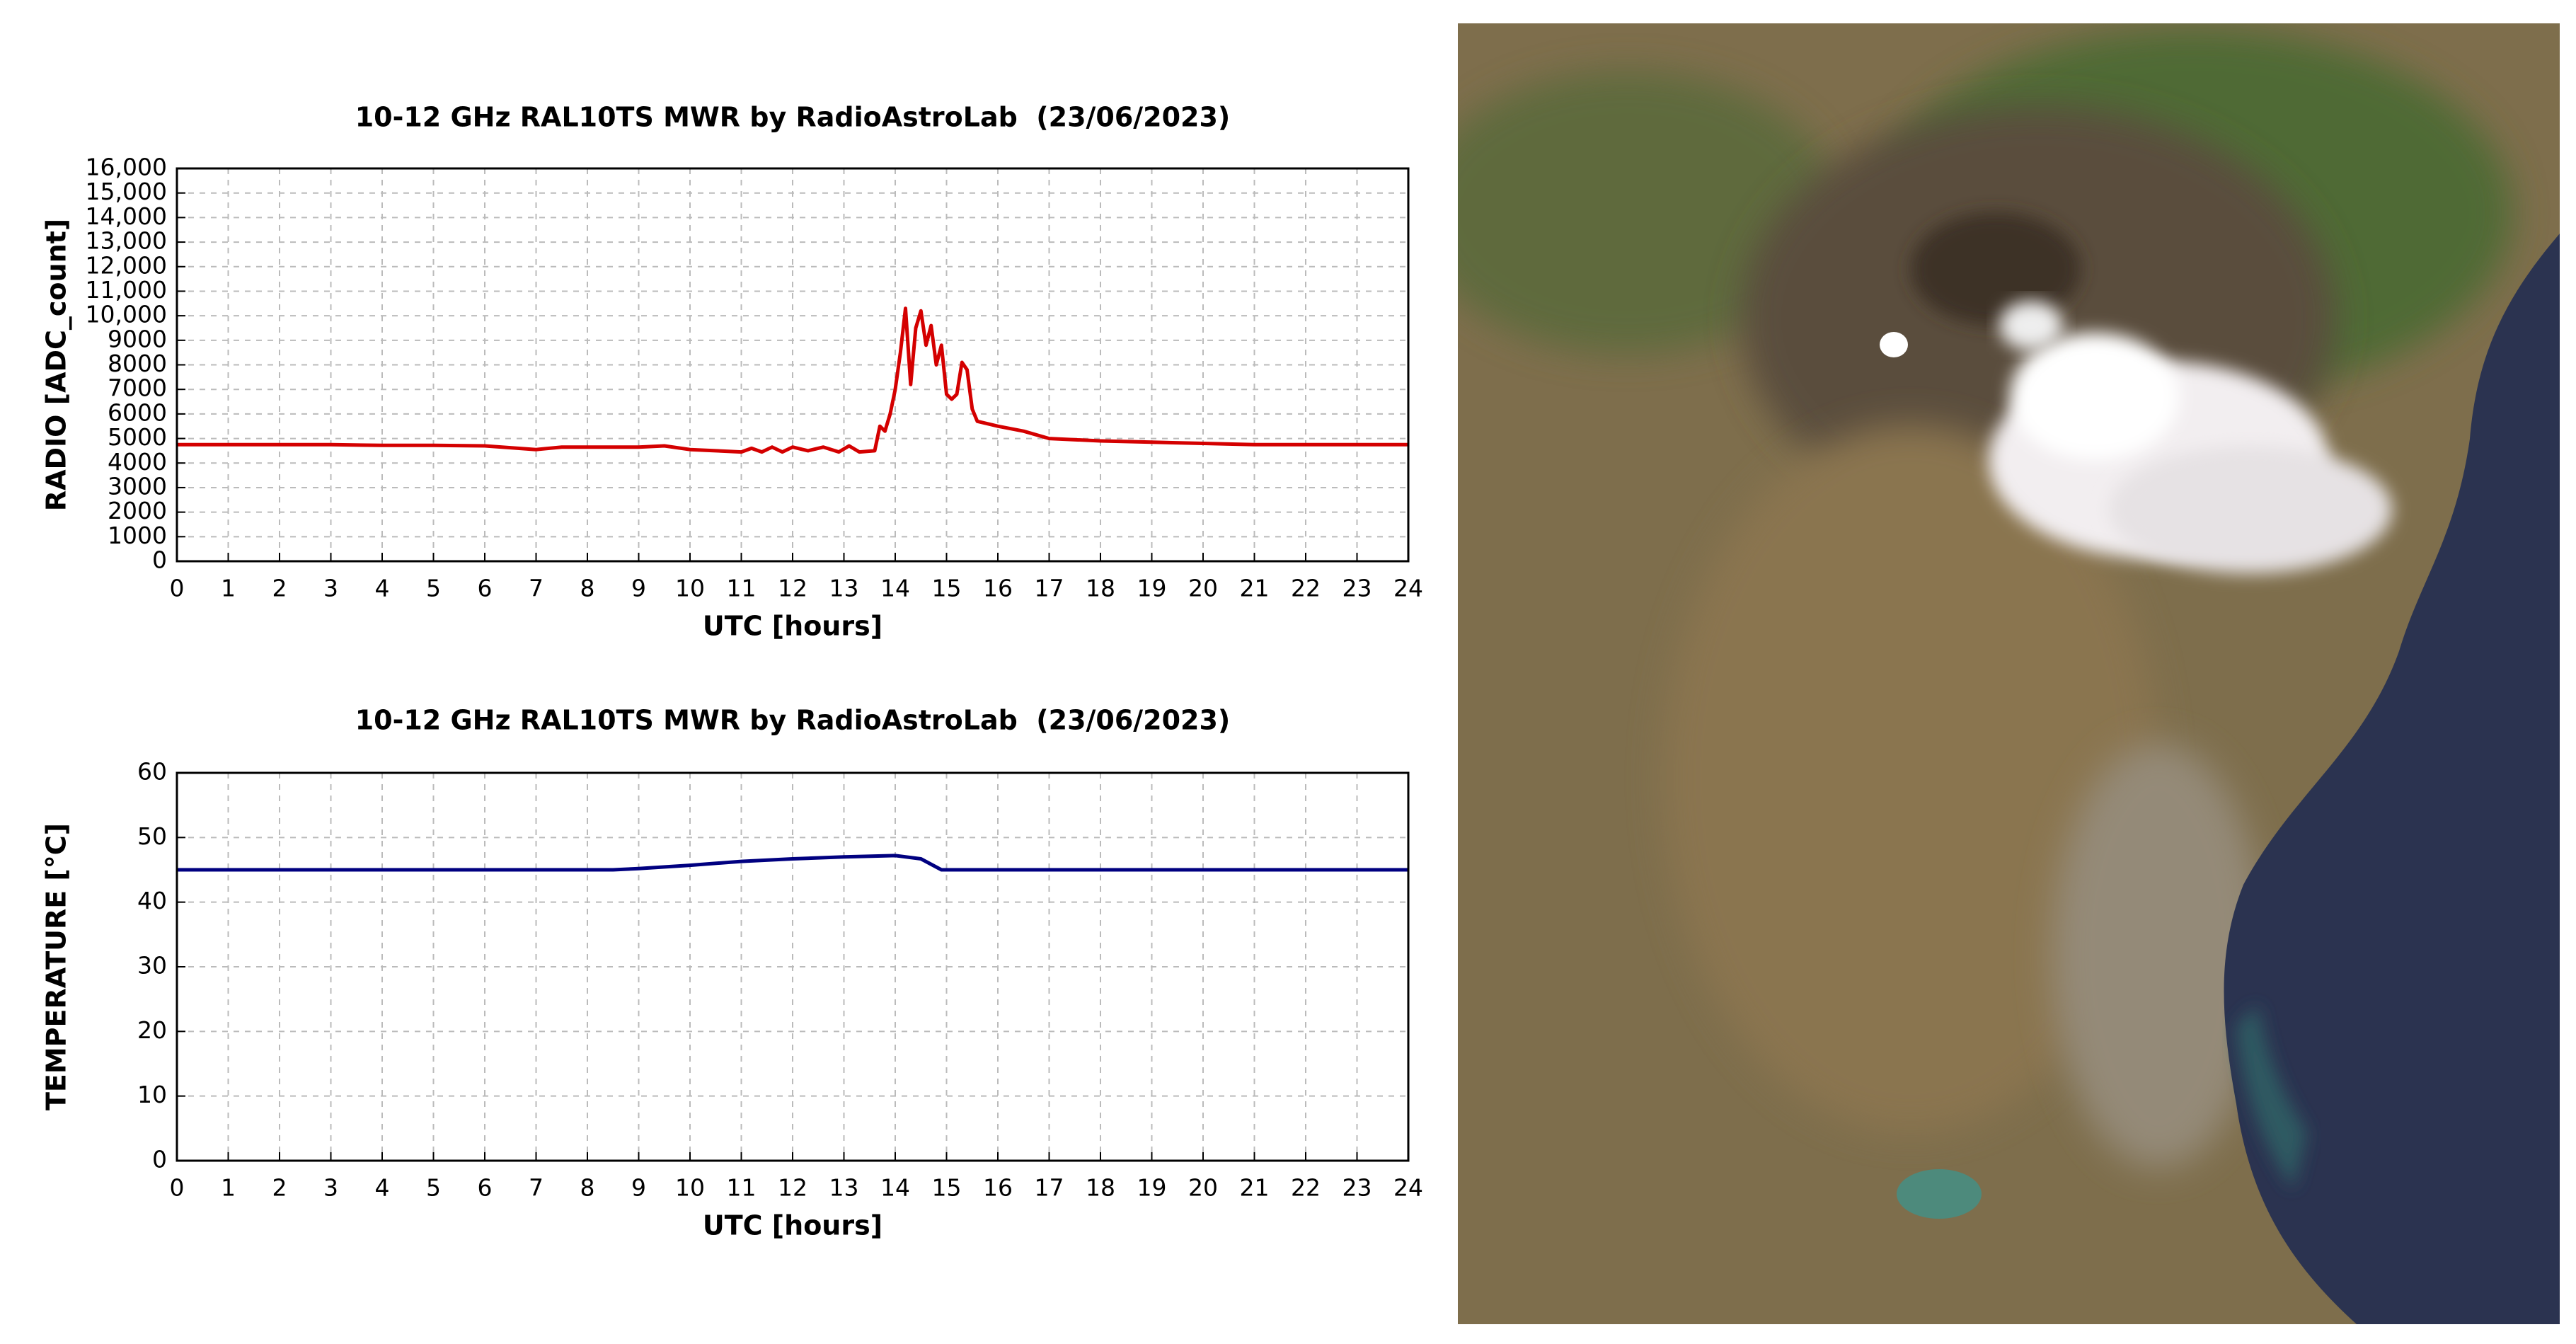  Describe the element at coordinates (152, 1094) in the screenshot. I see `y-tick-label: 10` at that location.